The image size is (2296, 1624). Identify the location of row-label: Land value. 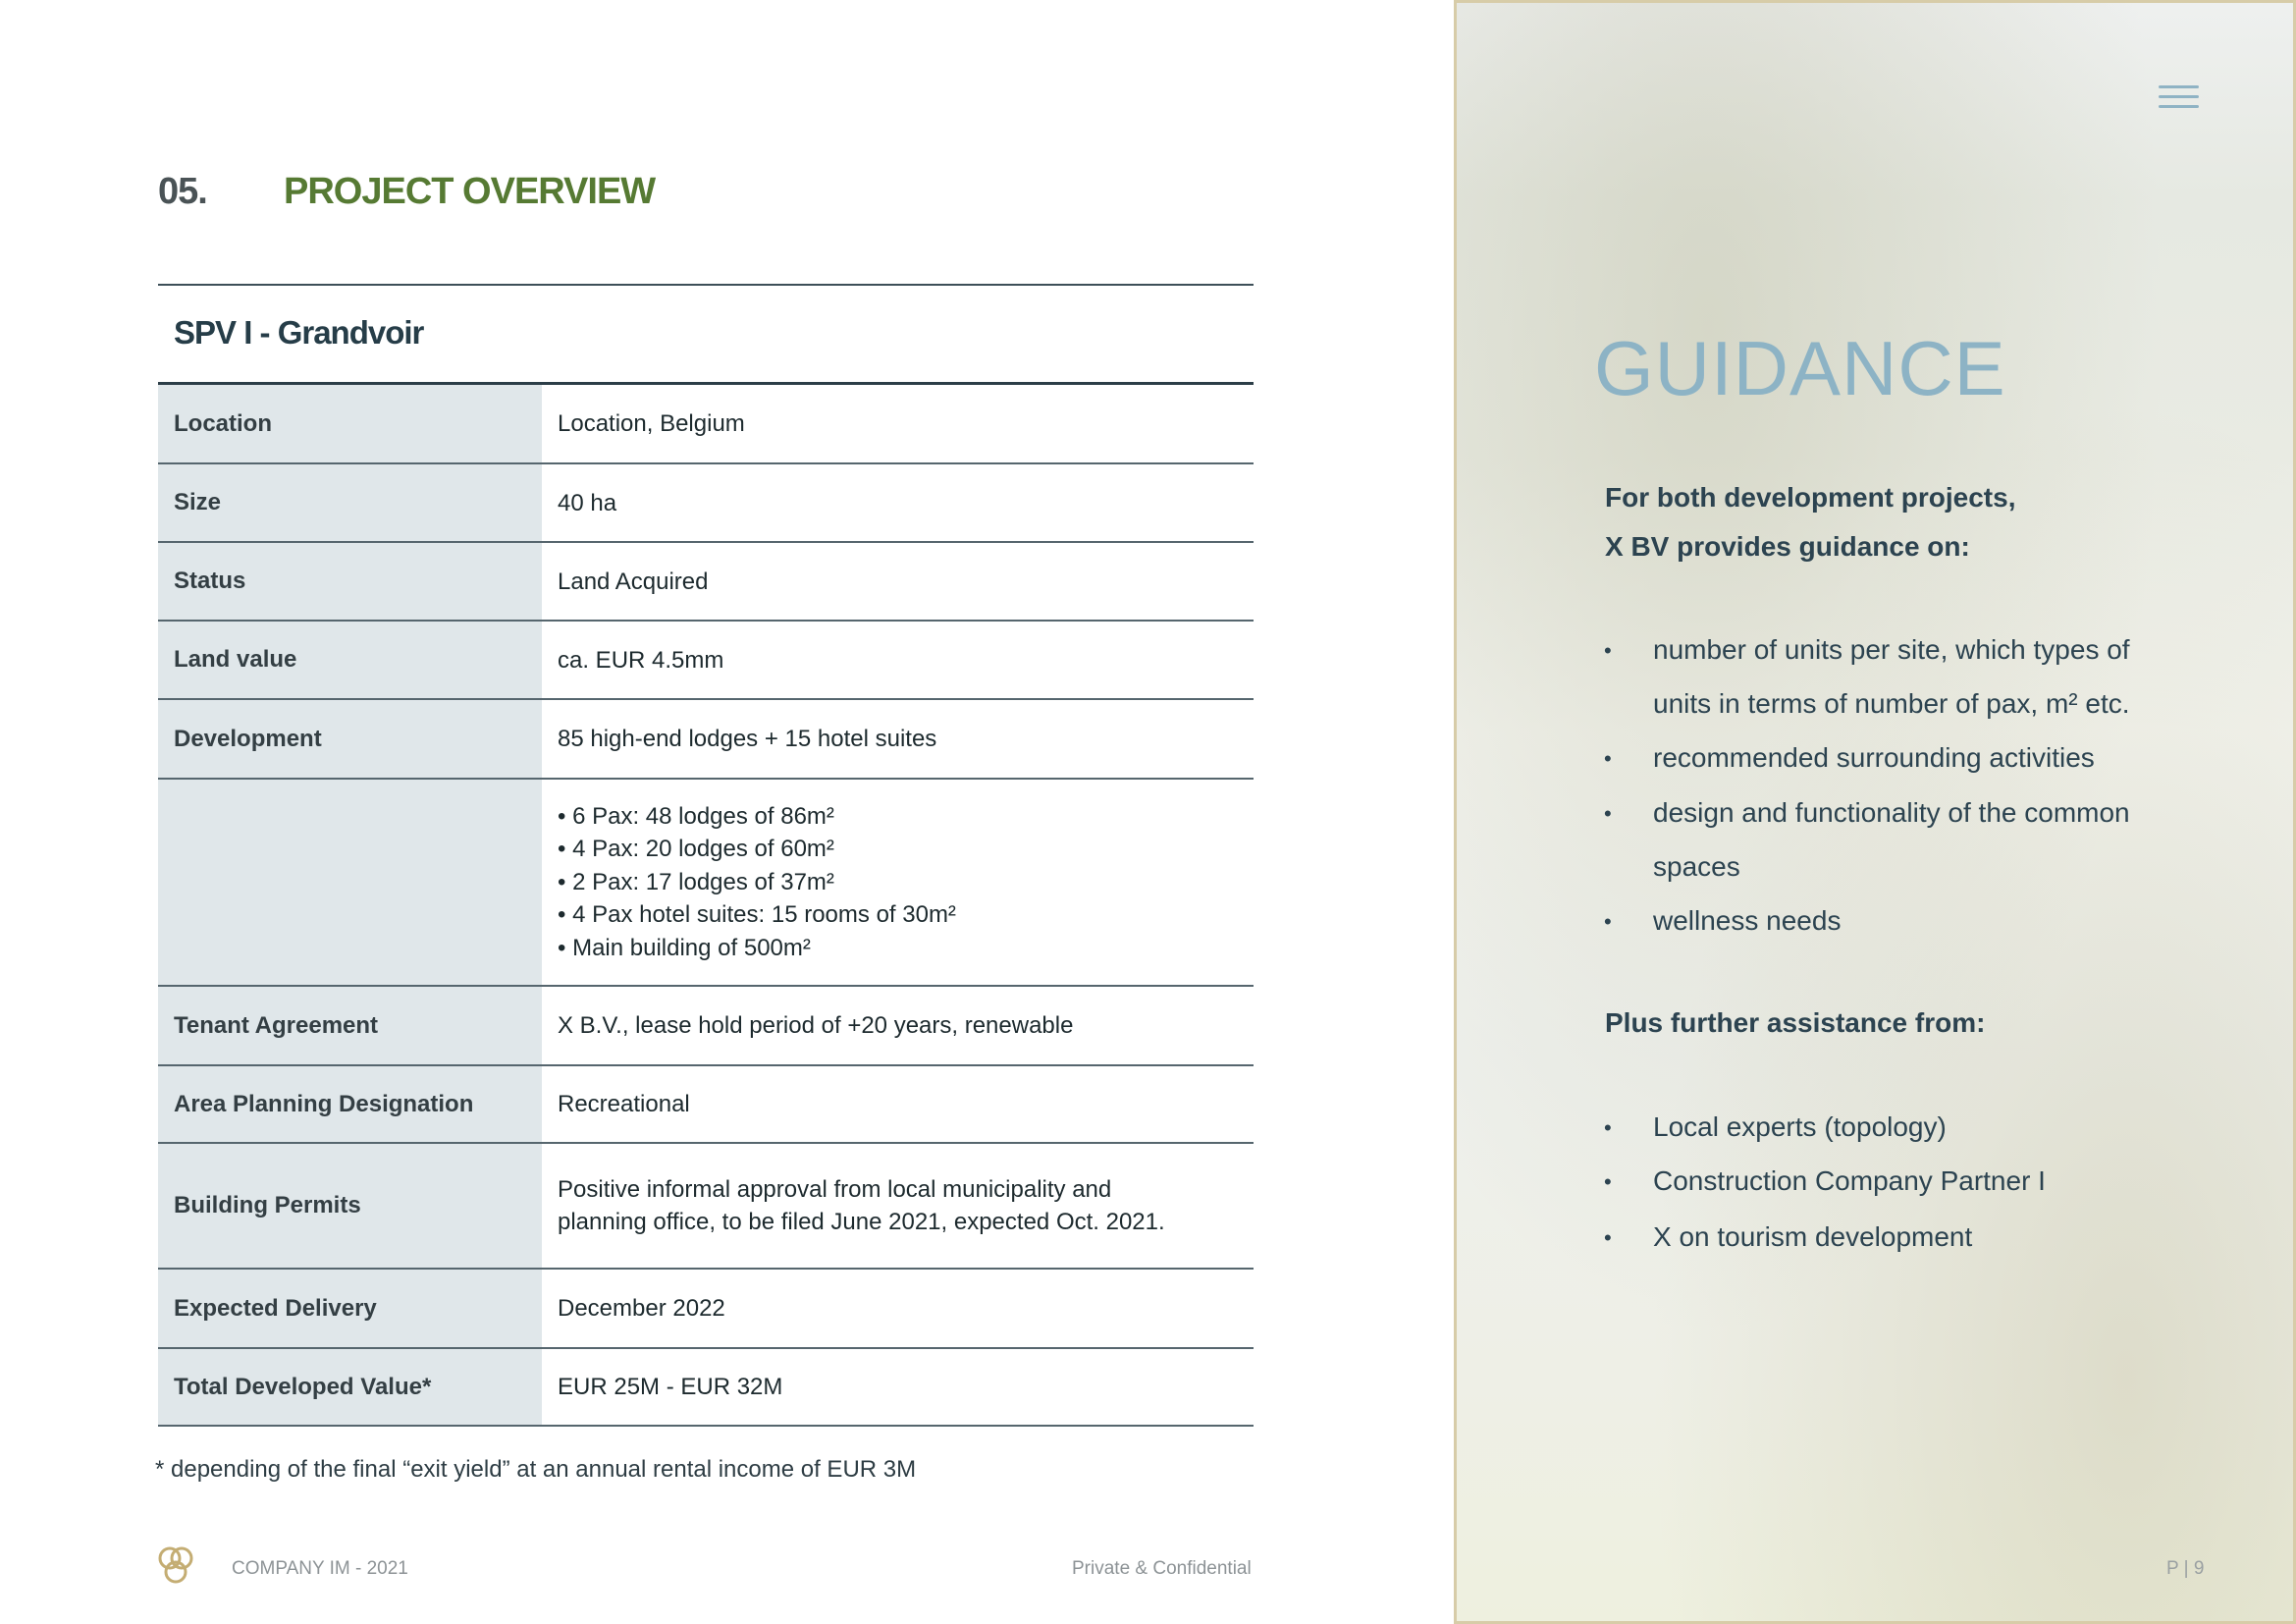
(350, 660).